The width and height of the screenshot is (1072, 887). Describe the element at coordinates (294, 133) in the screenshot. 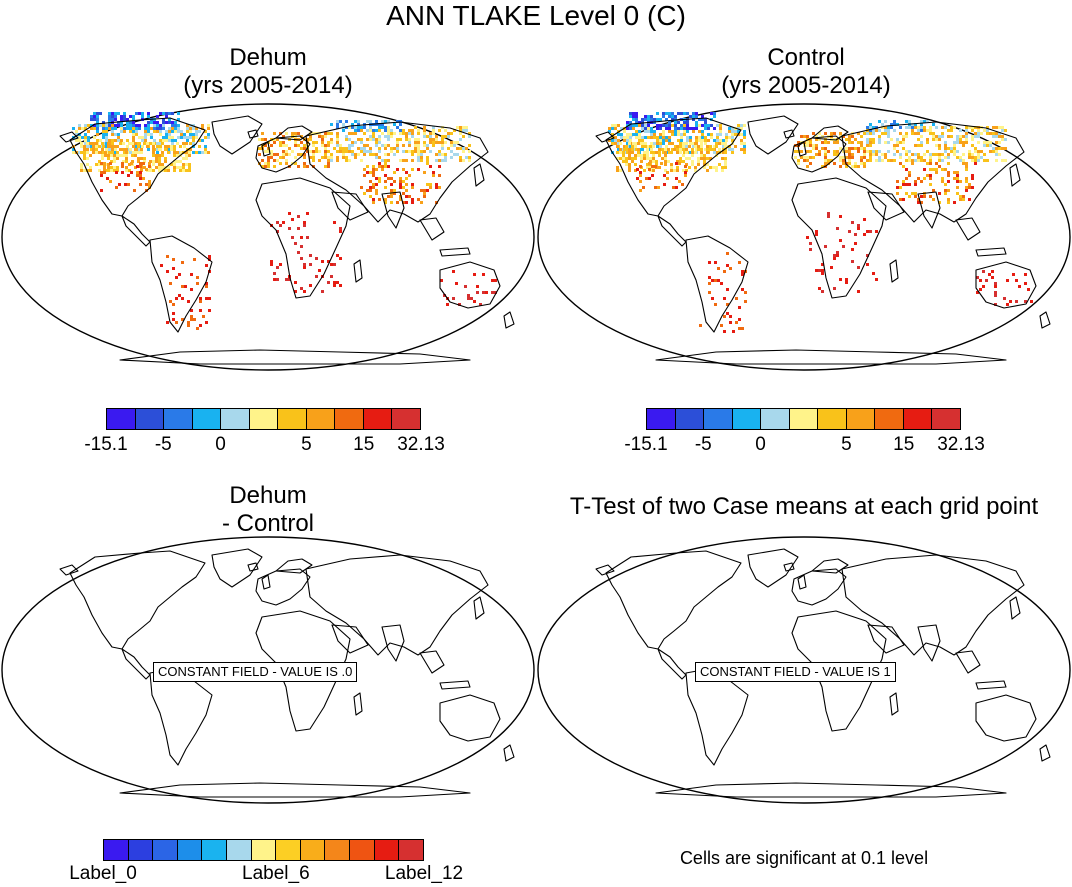

I see `coastline-scandinavia` at that location.